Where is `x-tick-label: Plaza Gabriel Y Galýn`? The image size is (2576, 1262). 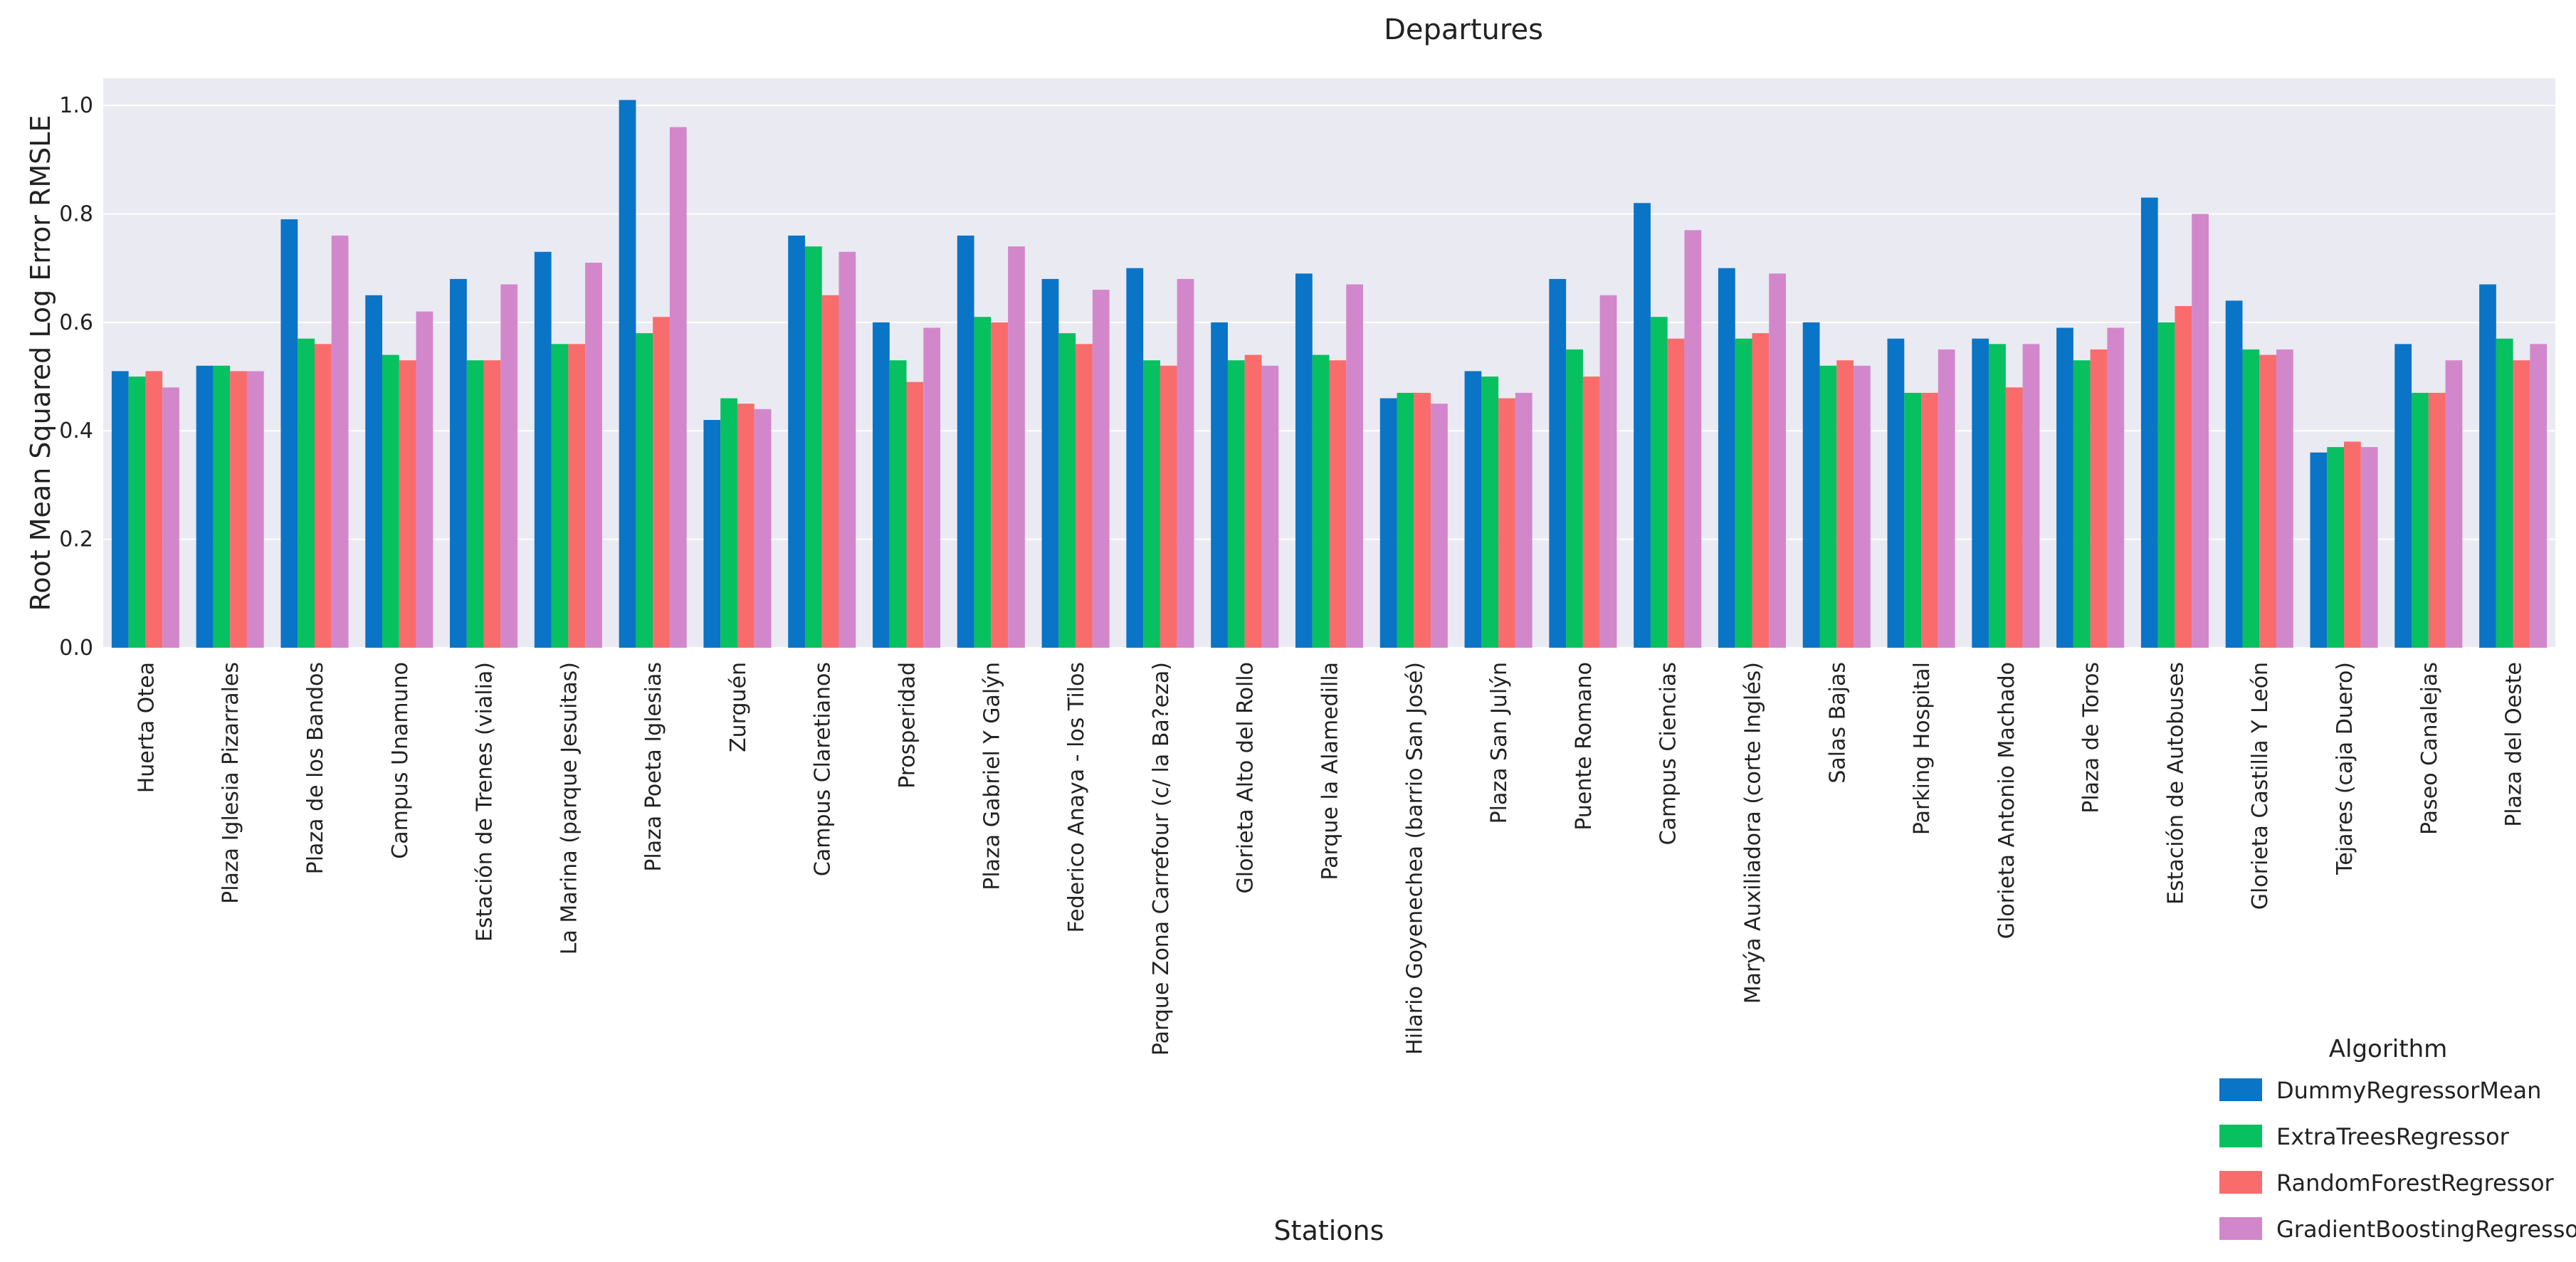
x-tick-label: Plaza Gabriel Y Galýn is located at coordinates (992, 776).